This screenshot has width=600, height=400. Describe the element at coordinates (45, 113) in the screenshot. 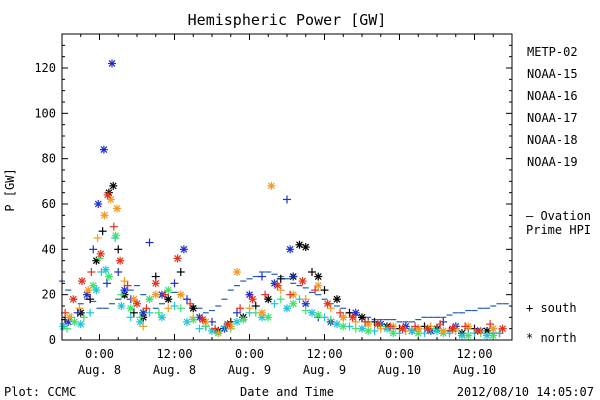

I see `y-tick-label: 100` at that location.